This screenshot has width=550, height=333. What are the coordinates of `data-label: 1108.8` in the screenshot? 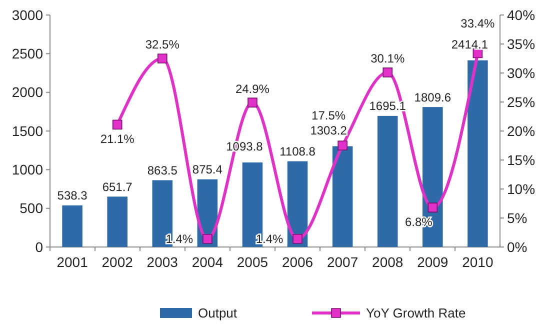 It's located at (298, 151).